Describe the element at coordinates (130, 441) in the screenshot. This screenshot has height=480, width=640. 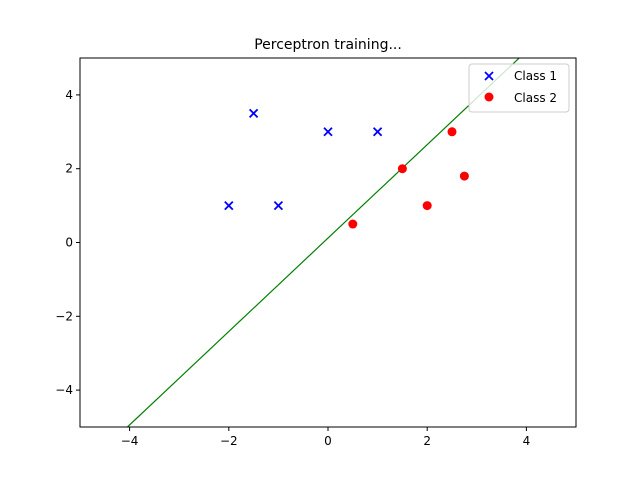
I see `x-tick-label: −4` at that location.